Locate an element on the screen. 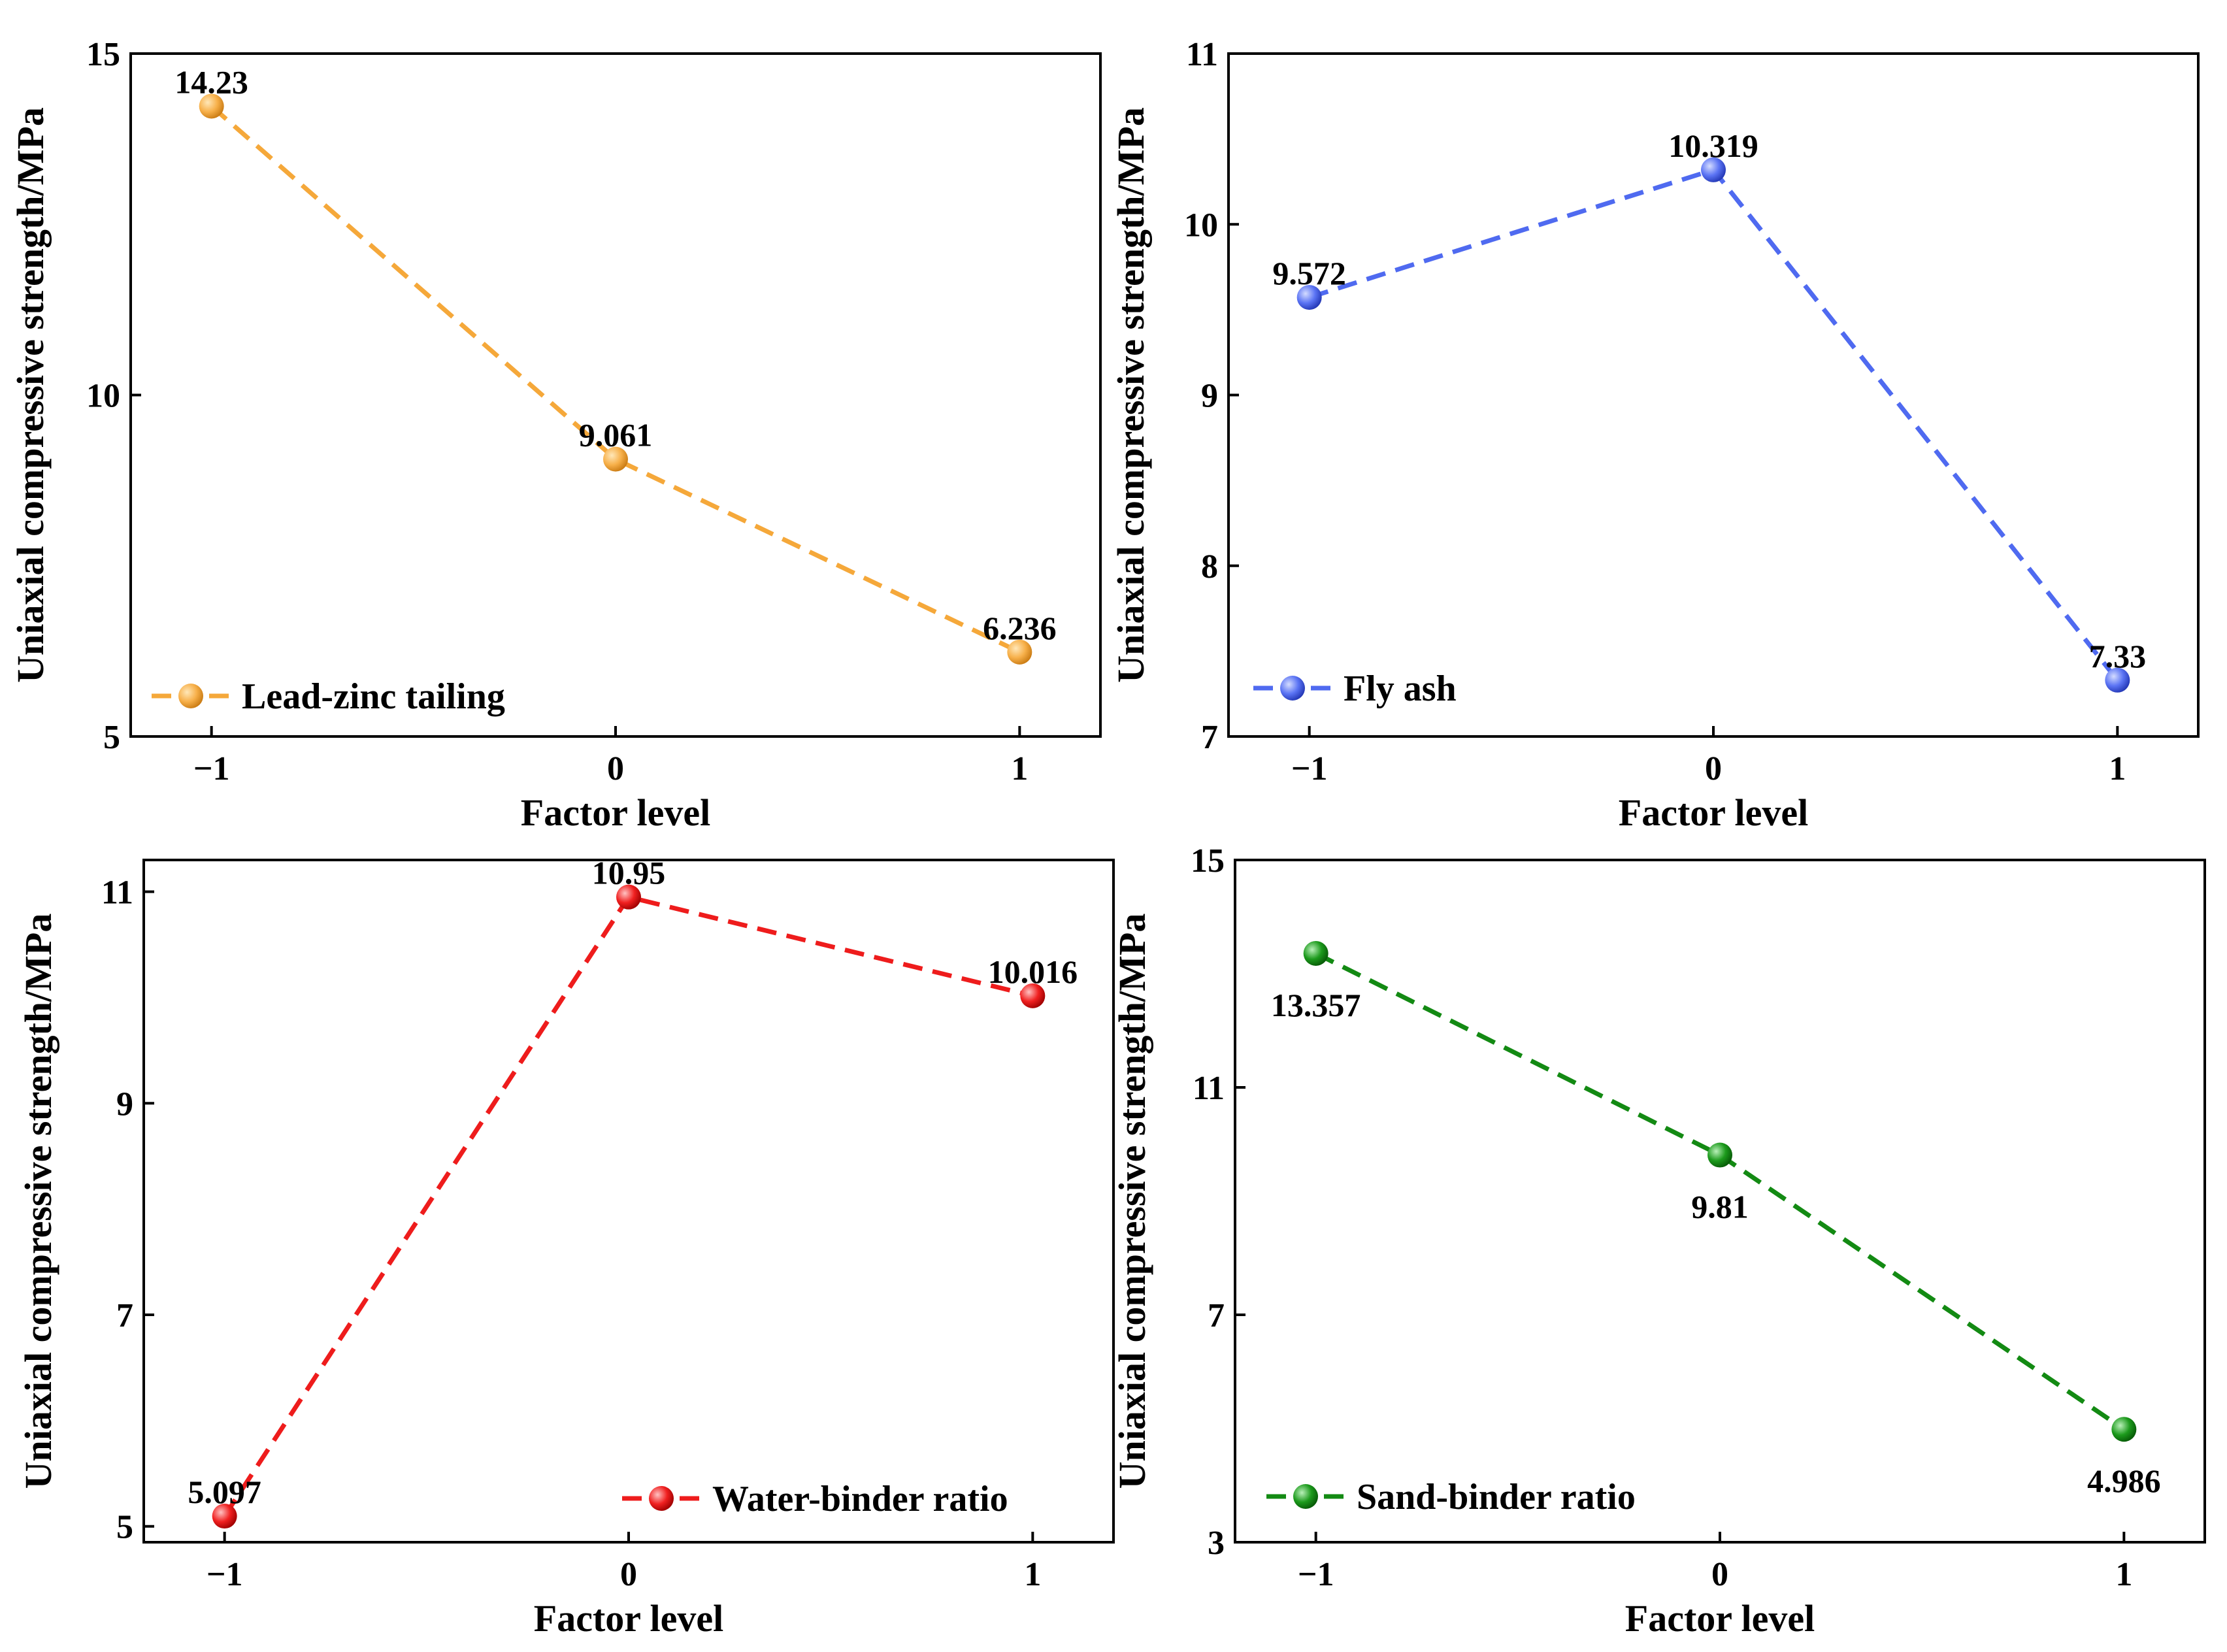  data-label: 9.81 is located at coordinates (1720, 1207).